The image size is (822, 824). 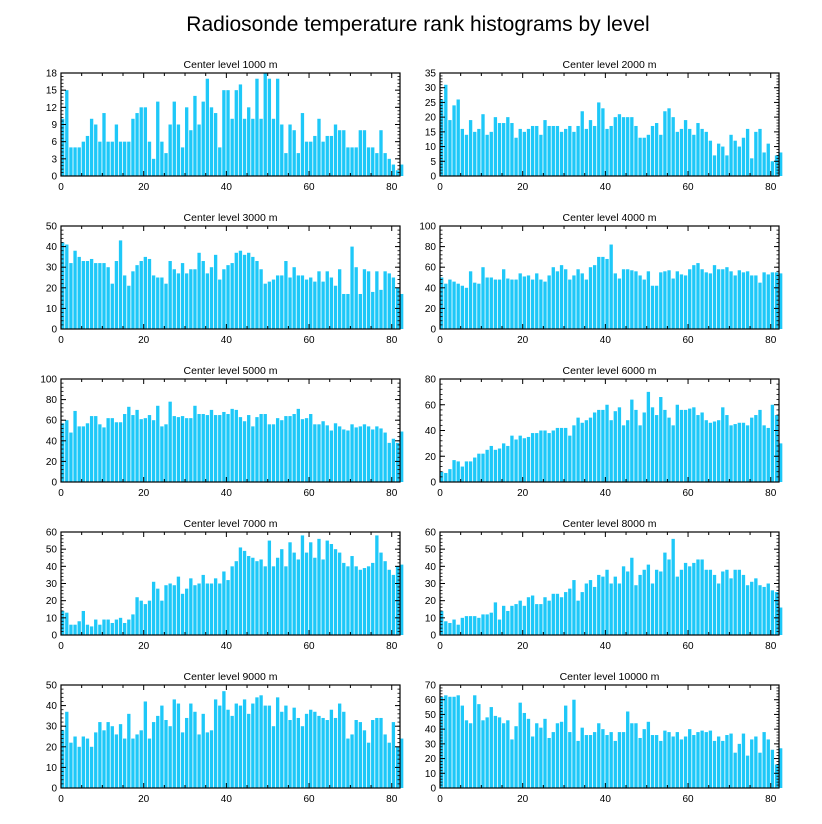 I want to click on plot-frame, so click(x=230, y=430).